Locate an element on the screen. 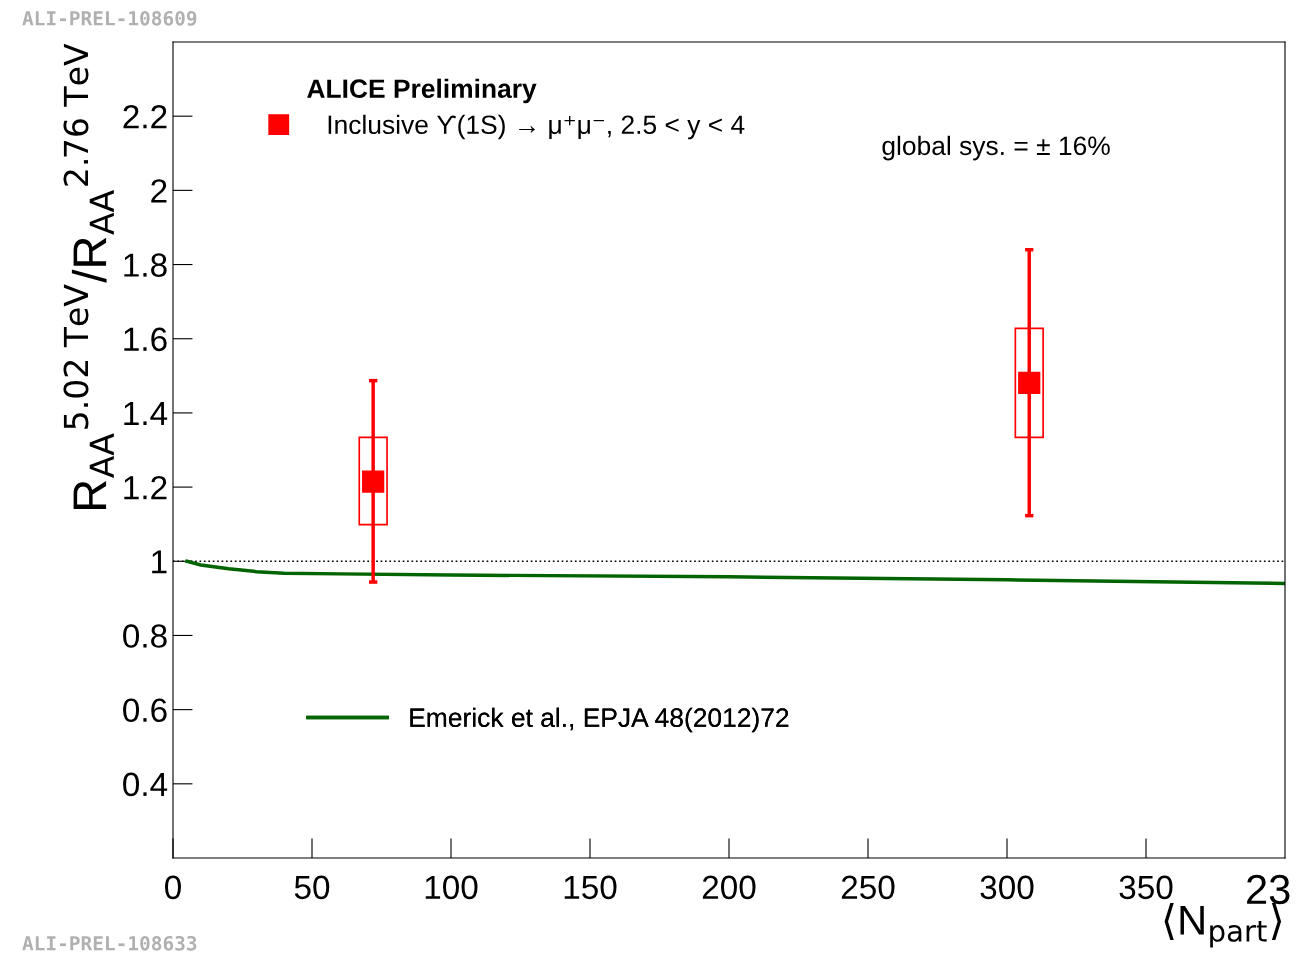 The height and width of the screenshot is (955, 1298). y-tick-label: 1.4 is located at coordinates (146, 413).